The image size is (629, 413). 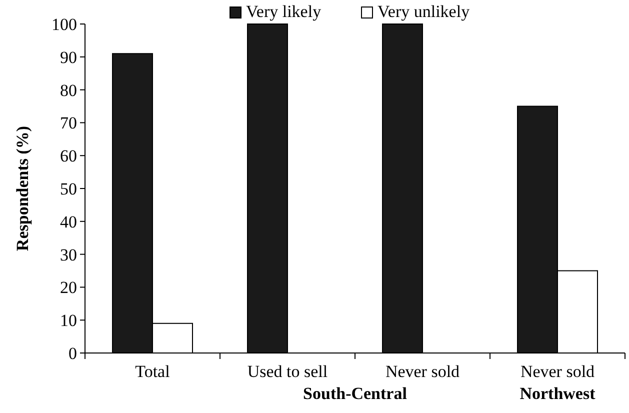 What do you see at coordinates (68, 156) in the screenshot?
I see `y-tick-label: 60` at bounding box center [68, 156].